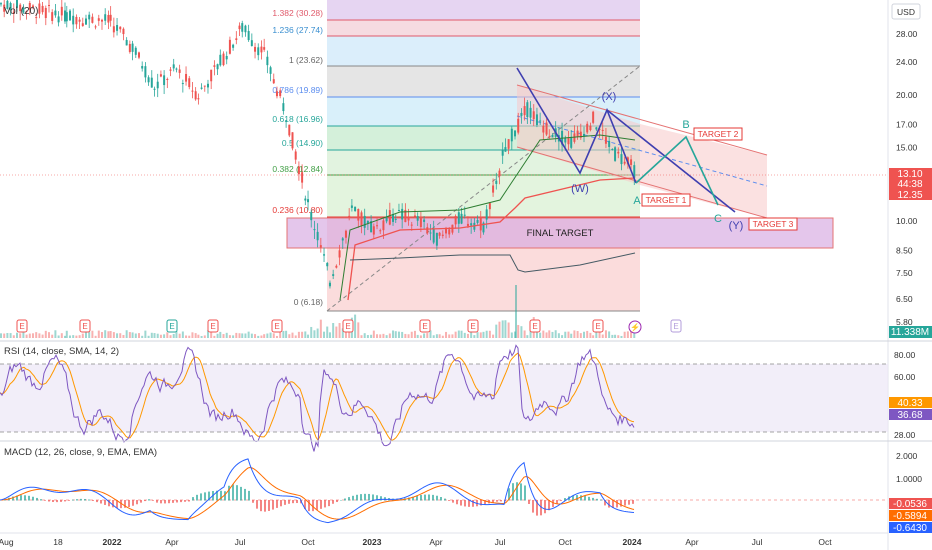 The image size is (932, 550). I want to click on earnings-markers: E E E E E E E E E E E ⚡, so click(349, 326).